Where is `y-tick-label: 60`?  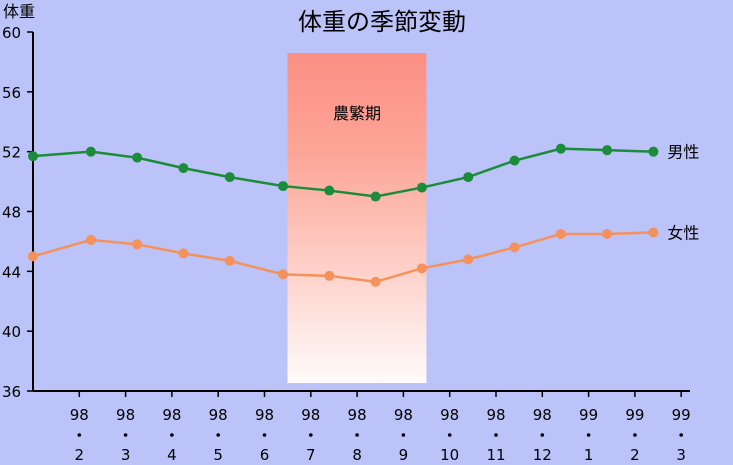 y-tick-label: 60 is located at coordinates (11, 33).